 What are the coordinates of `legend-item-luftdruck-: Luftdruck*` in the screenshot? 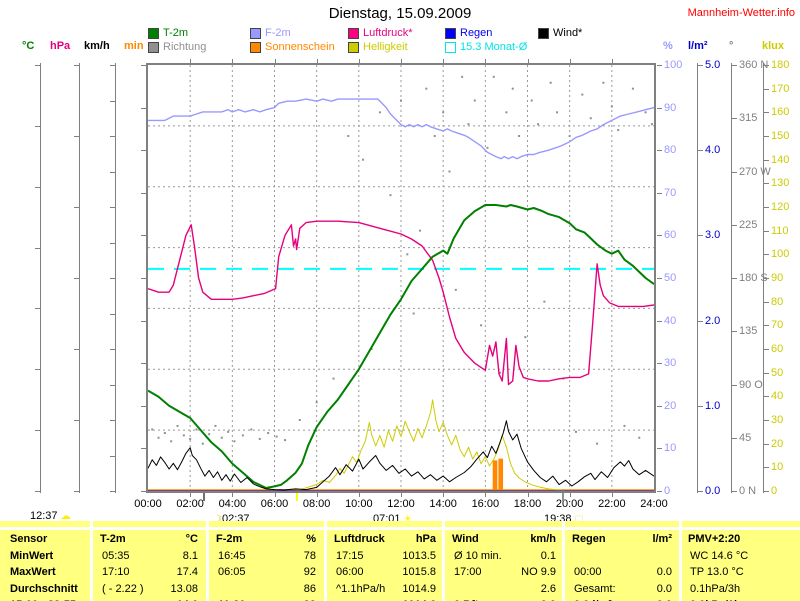 It's located at (380, 33).